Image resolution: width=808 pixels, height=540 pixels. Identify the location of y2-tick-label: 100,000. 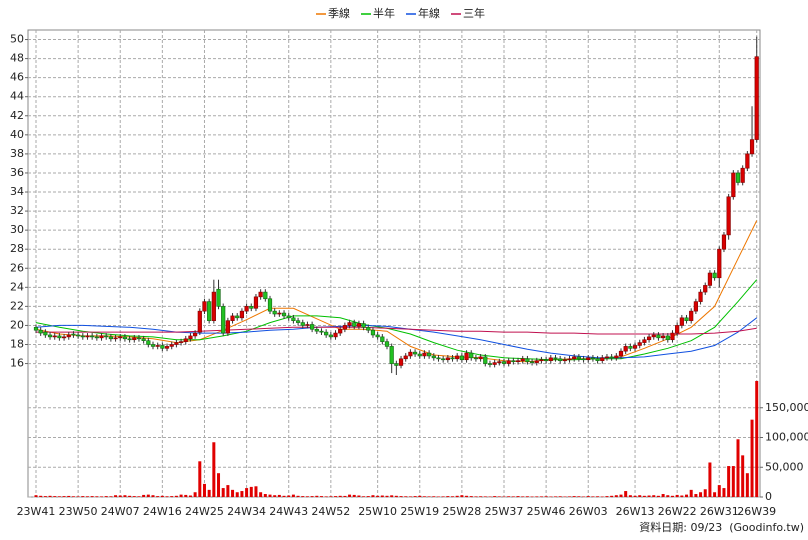
(786, 437).